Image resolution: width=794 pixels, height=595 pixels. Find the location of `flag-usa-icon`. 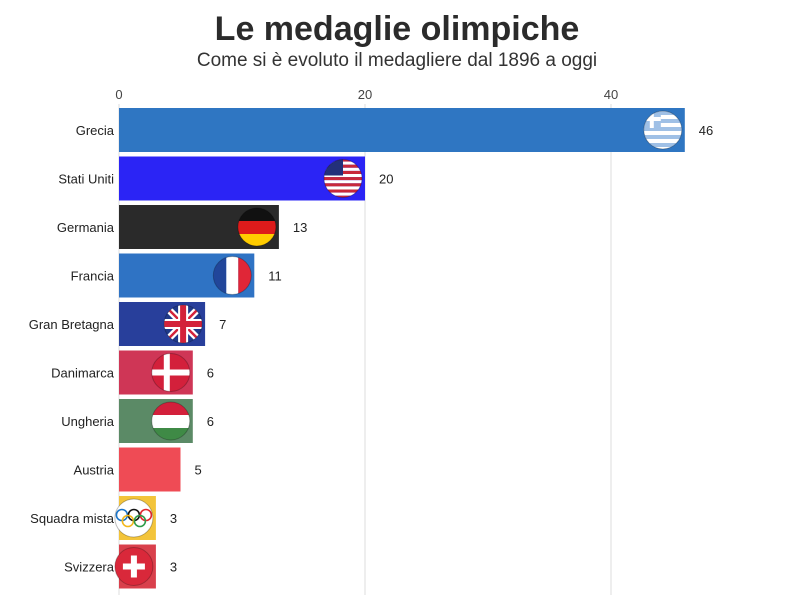

flag-usa-icon is located at coordinates (343, 178).